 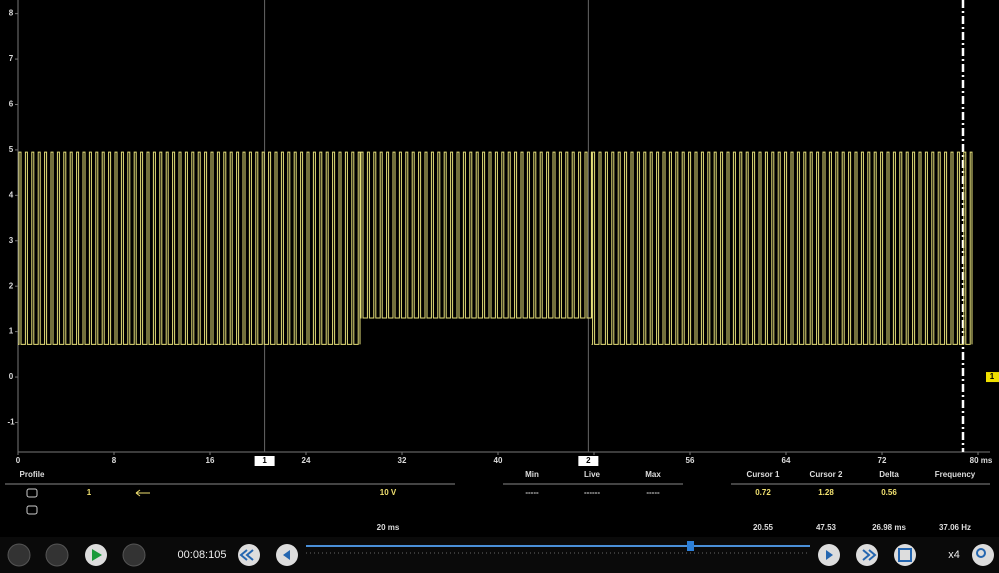 What do you see at coordinates (690, 460) in the screenshot?
I see `x-tick-label: 56` at bounding box center [690, 460].